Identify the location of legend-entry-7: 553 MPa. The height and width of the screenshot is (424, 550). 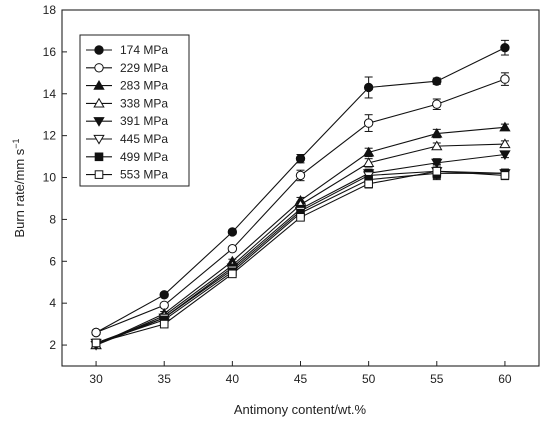
(127, 175).